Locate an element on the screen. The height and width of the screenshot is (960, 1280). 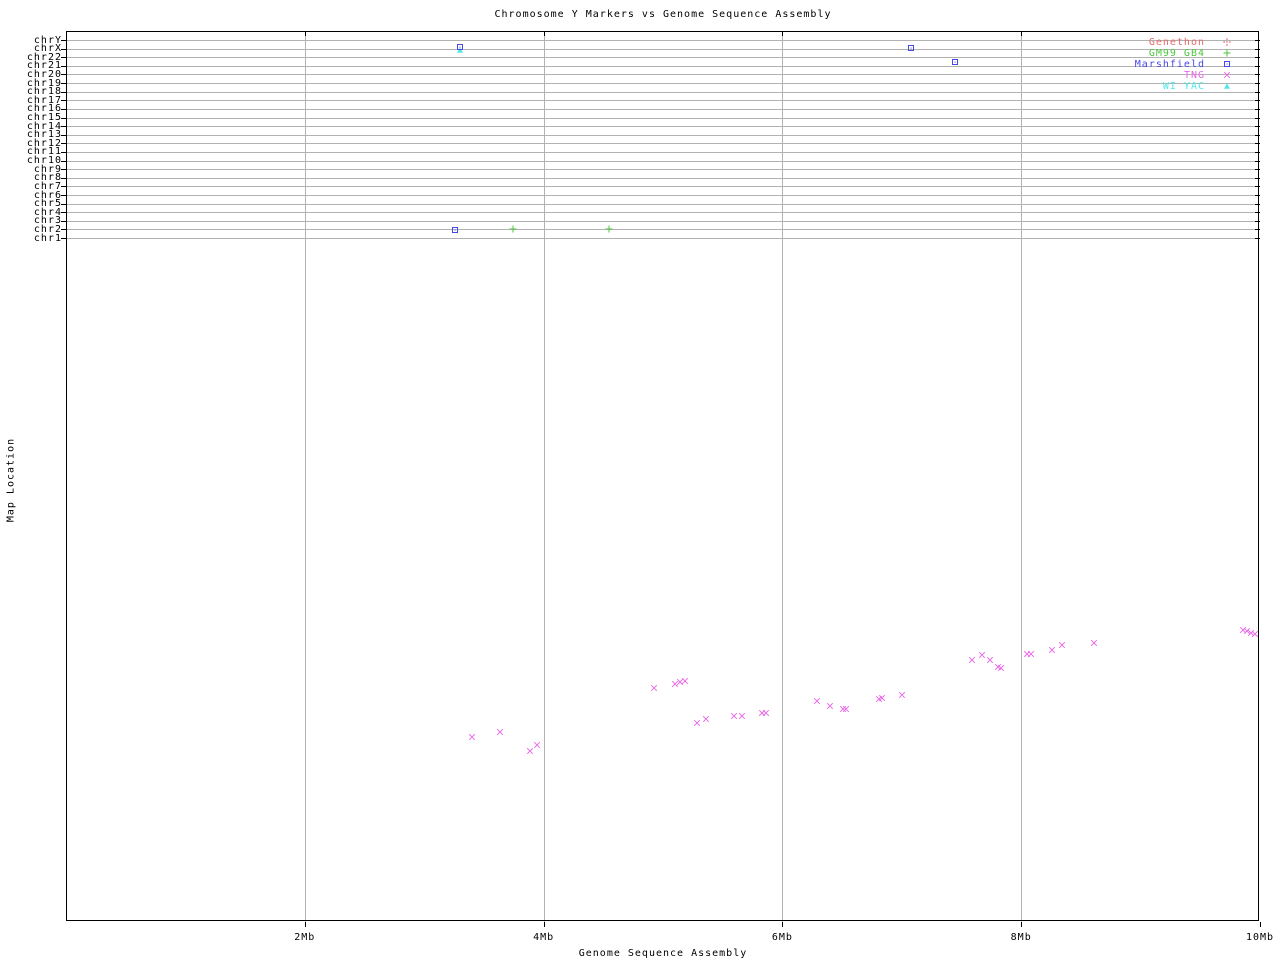
legend-square-dot-icon is located at coordinates (1227, 64).